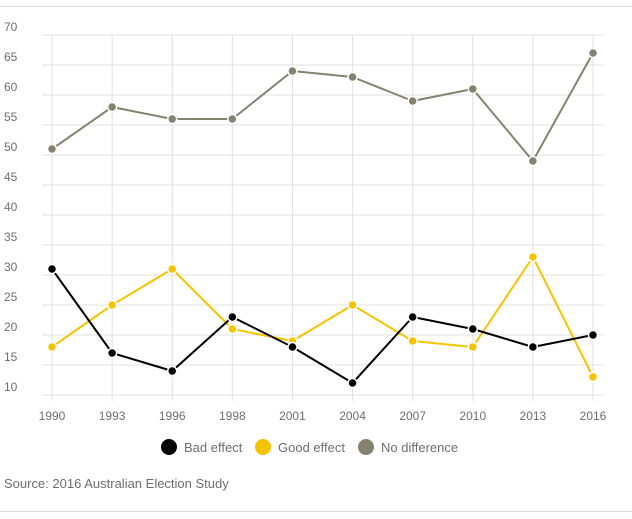  What do you see at coordinates (11, 177) in the screenshot?
I see `y-tick-label: 45` at bounding box center [11, 177].